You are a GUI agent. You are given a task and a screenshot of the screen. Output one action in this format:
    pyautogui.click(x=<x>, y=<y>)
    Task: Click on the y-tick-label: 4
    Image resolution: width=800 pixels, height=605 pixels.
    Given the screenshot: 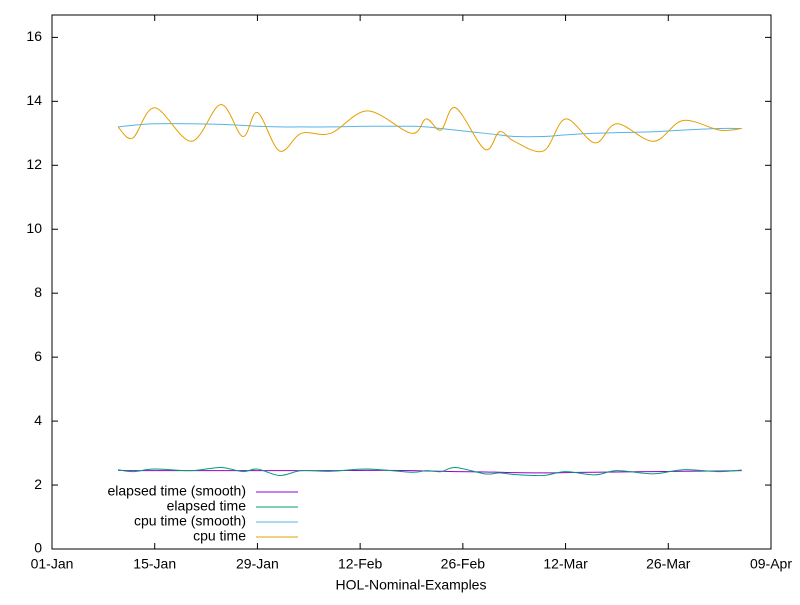 What is the action you would take?
    pyautogui.click(x=38, y=420)
    